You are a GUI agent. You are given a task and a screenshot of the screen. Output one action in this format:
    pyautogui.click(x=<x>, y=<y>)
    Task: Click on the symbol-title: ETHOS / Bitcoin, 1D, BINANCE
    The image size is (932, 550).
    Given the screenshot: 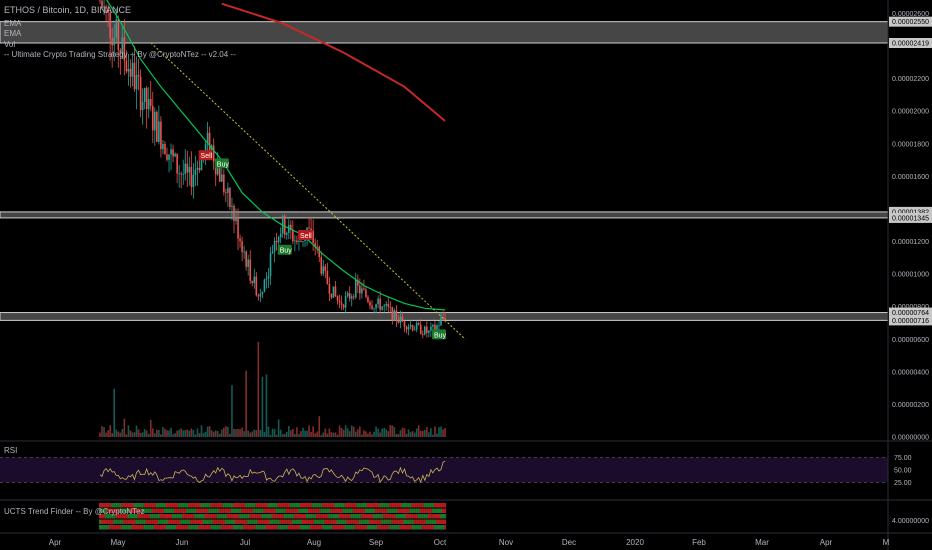 What is the action you would take?
    pyautogui.click(x=68, y=10)
    